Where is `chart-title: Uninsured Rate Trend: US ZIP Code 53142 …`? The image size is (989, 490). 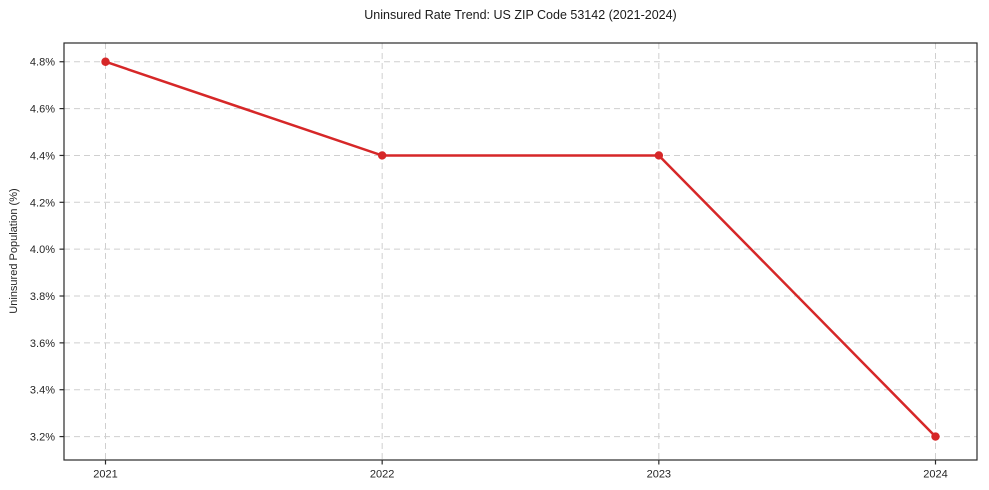 chart-title: Uninsured Rate Trend: US ZIP Code 53142 … is located at coordinates (520, 15).